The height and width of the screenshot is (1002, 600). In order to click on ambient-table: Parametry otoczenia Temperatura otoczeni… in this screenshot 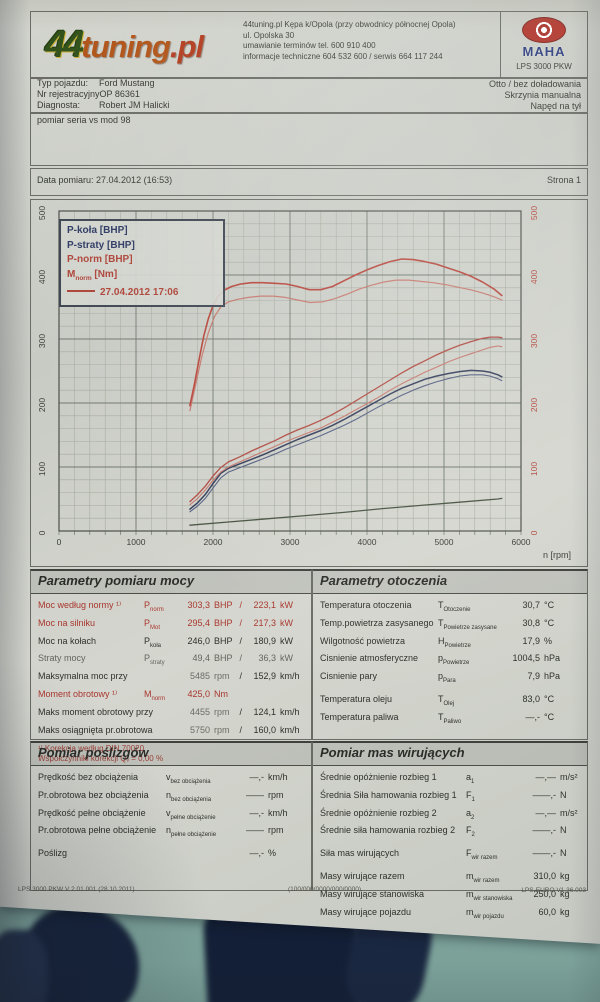, I will do `click(450, 654)`.